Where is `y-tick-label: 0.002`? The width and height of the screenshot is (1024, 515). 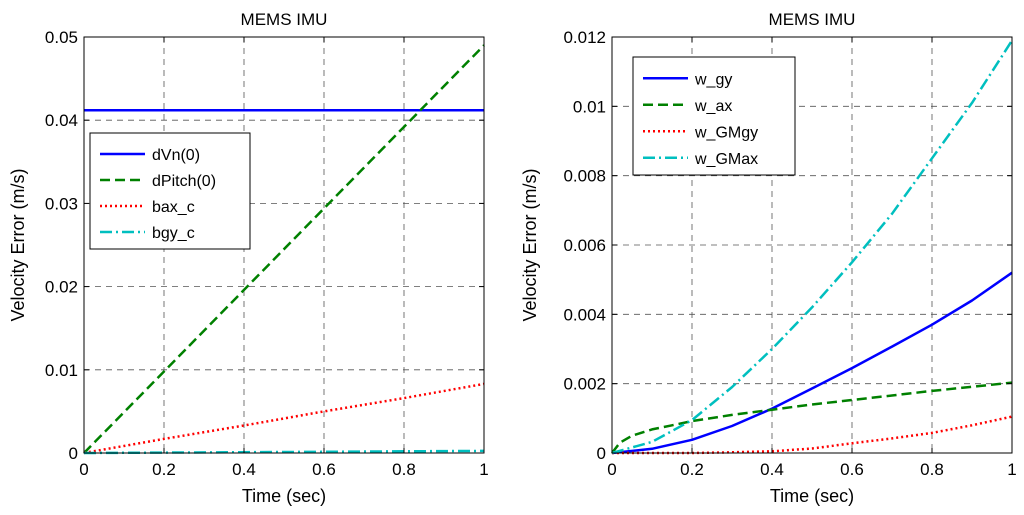 y-tick-label: 0.002 is located at coordinates (584, 384).